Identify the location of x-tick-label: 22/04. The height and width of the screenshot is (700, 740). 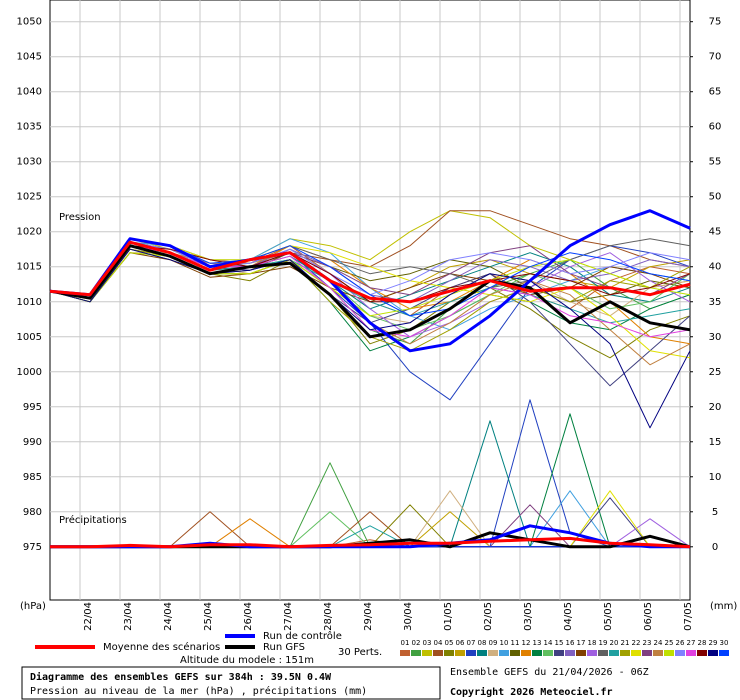
(88, 616).